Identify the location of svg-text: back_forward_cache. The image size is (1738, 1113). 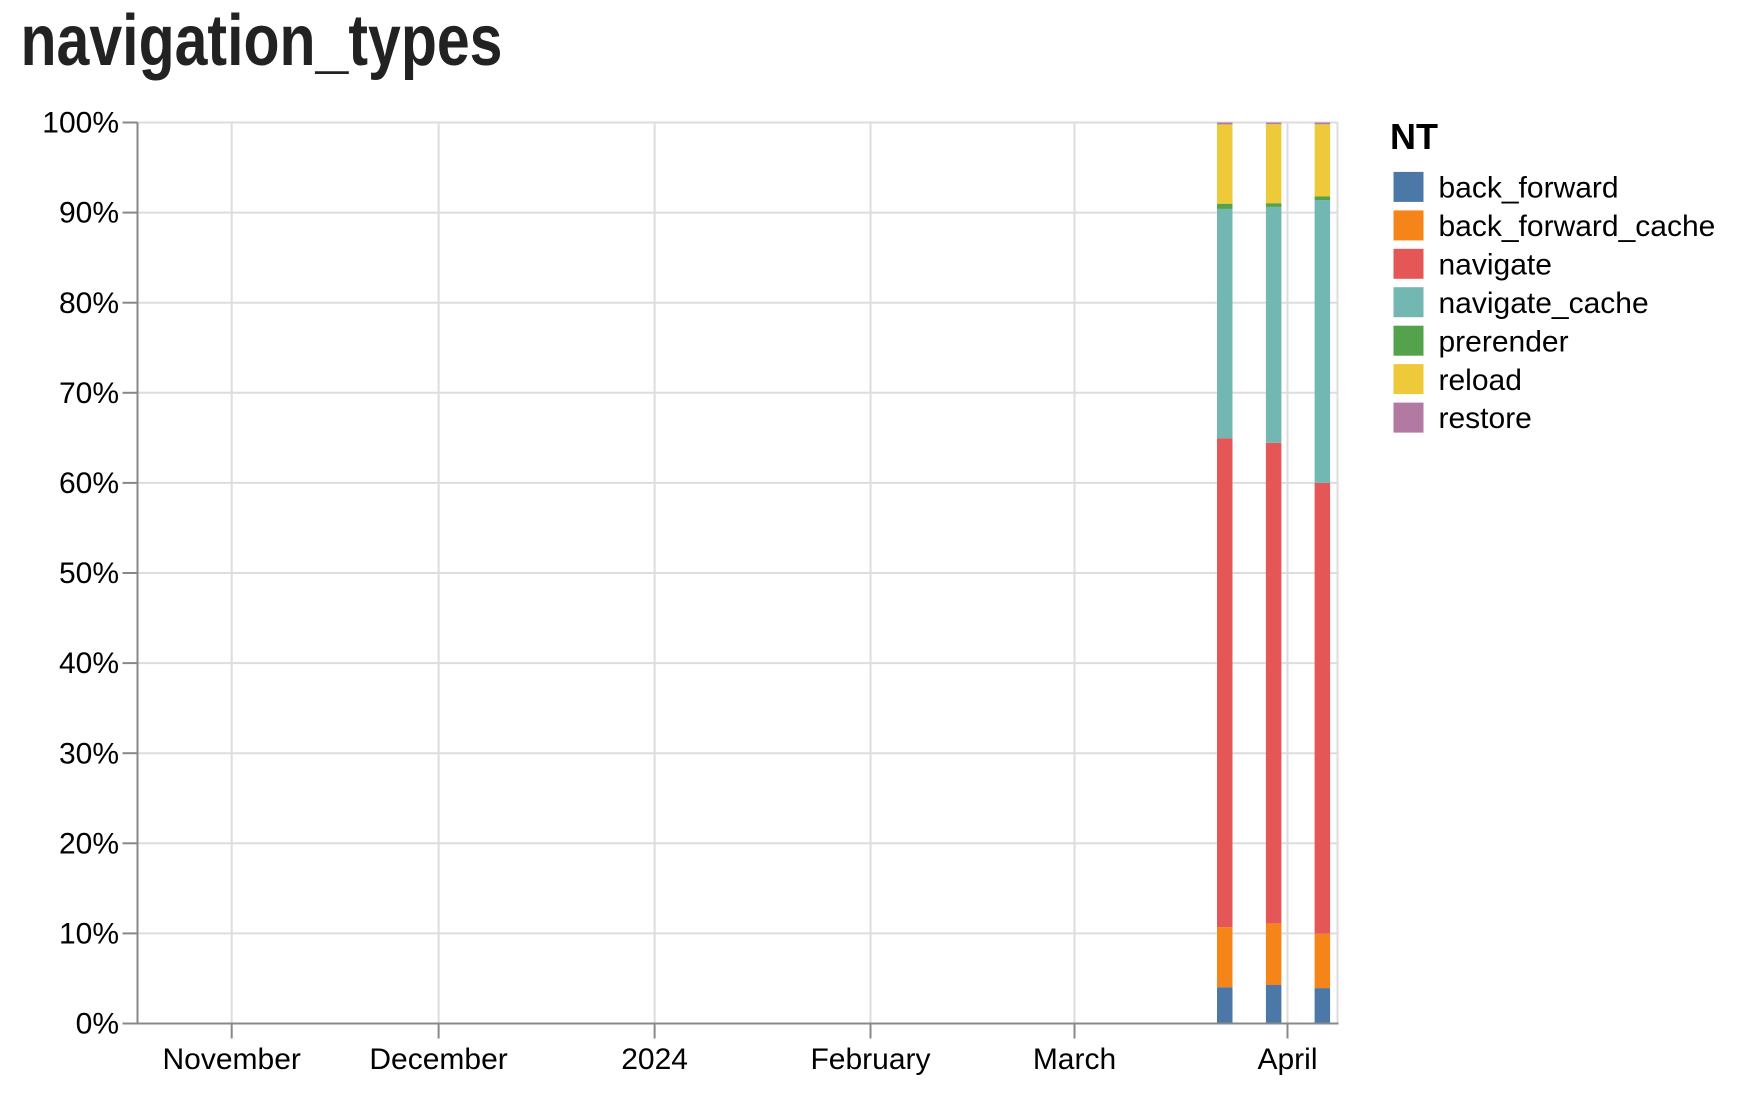
(1577, 226).